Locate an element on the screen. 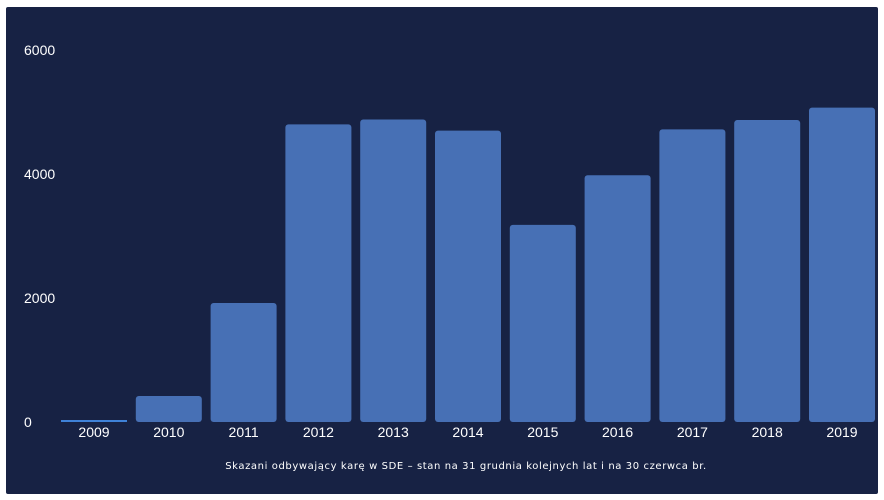 This screenshot has width=884, height=500. y-tick-label: 2000 is located at coordinates (39, 298).